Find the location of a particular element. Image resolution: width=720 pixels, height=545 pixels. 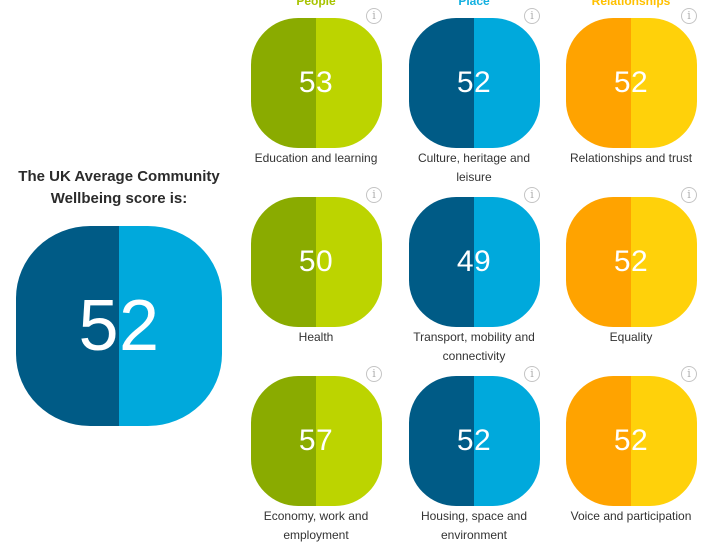

domain-label-line: Equality is located at coordinates (631, 337).